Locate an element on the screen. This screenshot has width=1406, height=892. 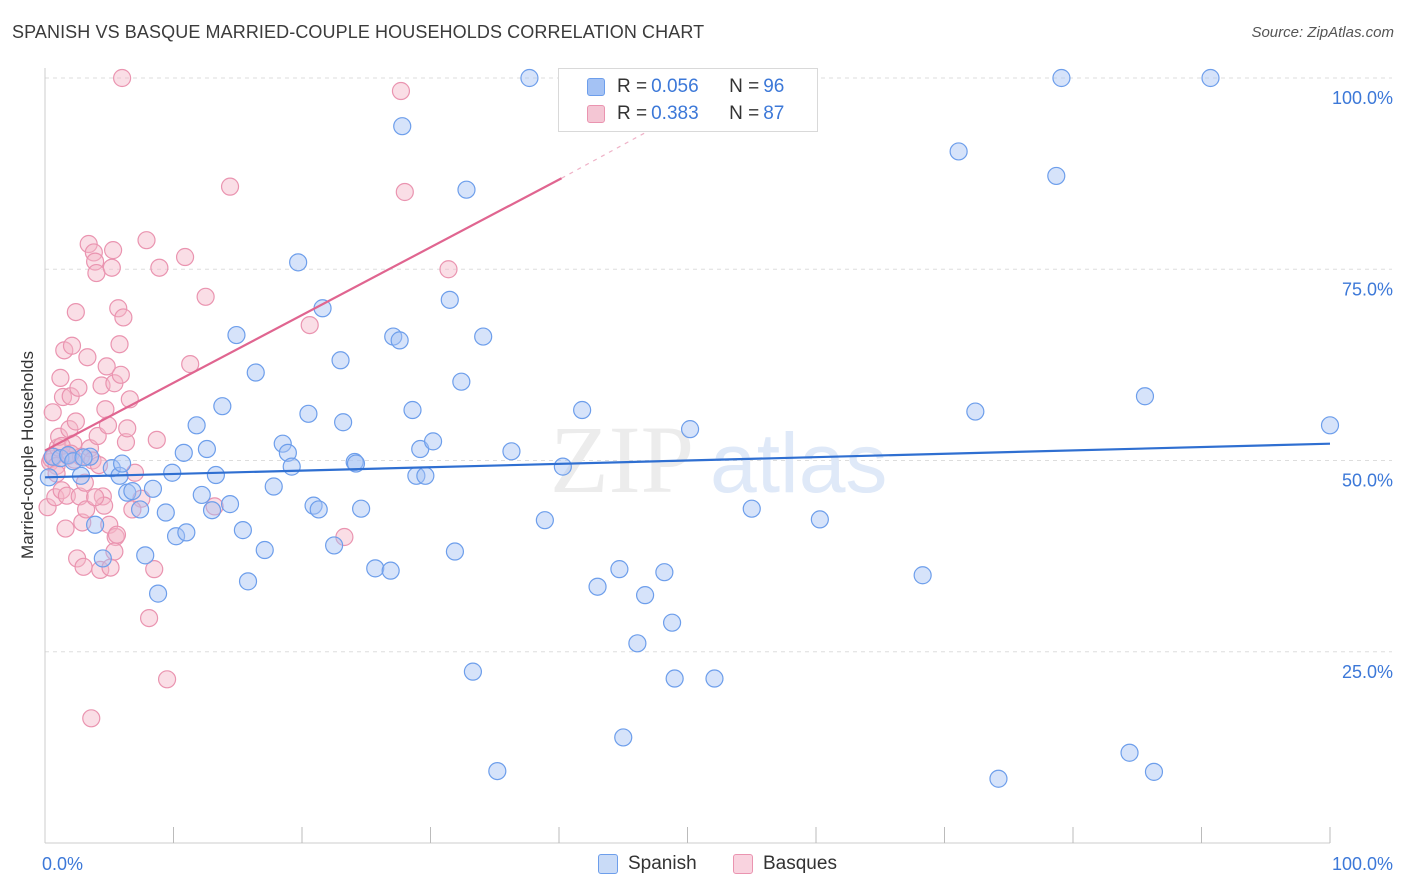
legend-row-spanish: R = 0.056 N = 96 is located at coordinates (685, 87).